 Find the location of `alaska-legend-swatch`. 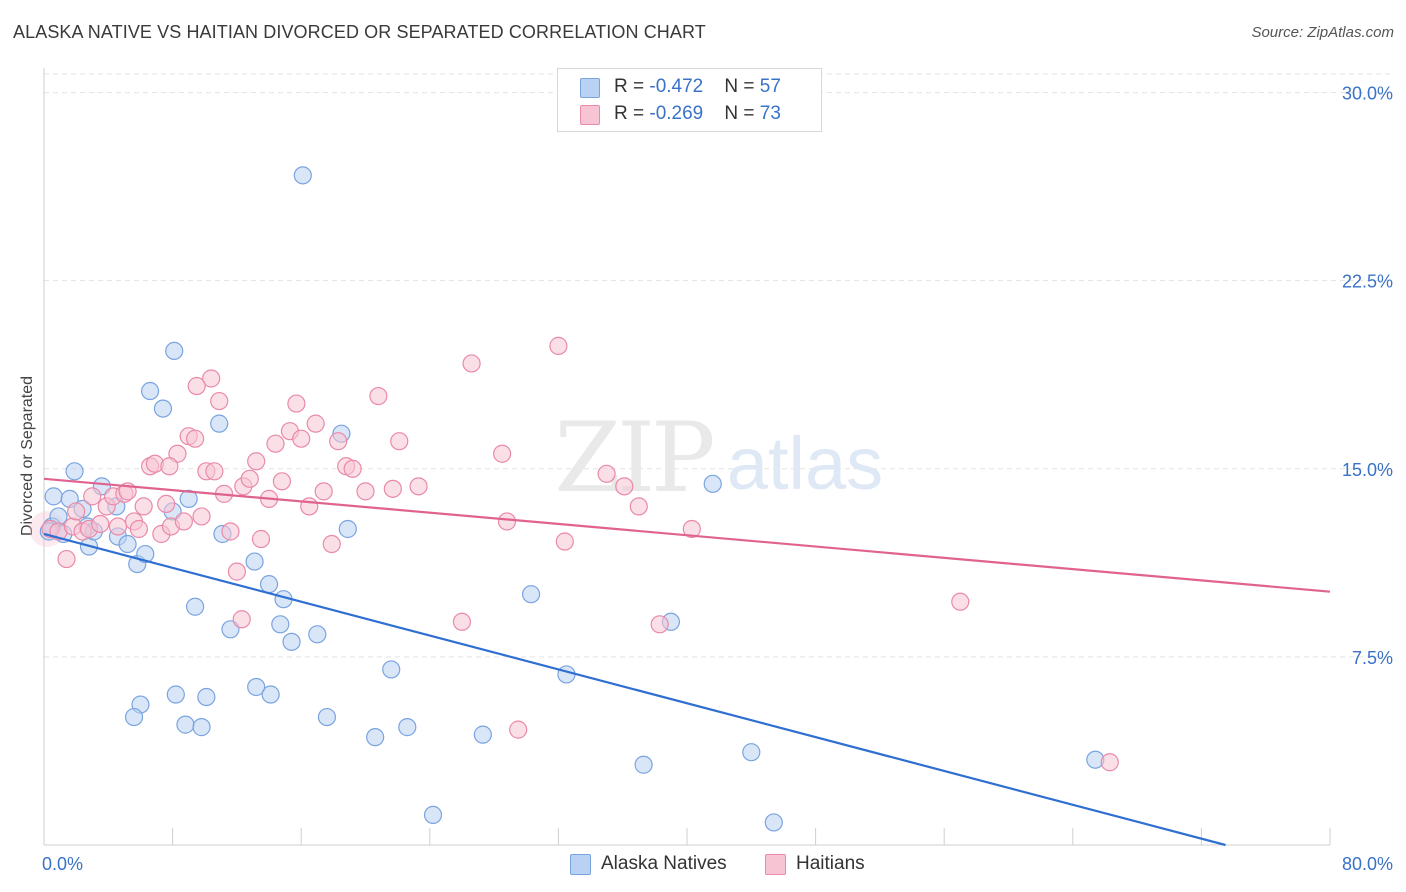

alaska-legend-swatch is located at coordinates (580, 864).